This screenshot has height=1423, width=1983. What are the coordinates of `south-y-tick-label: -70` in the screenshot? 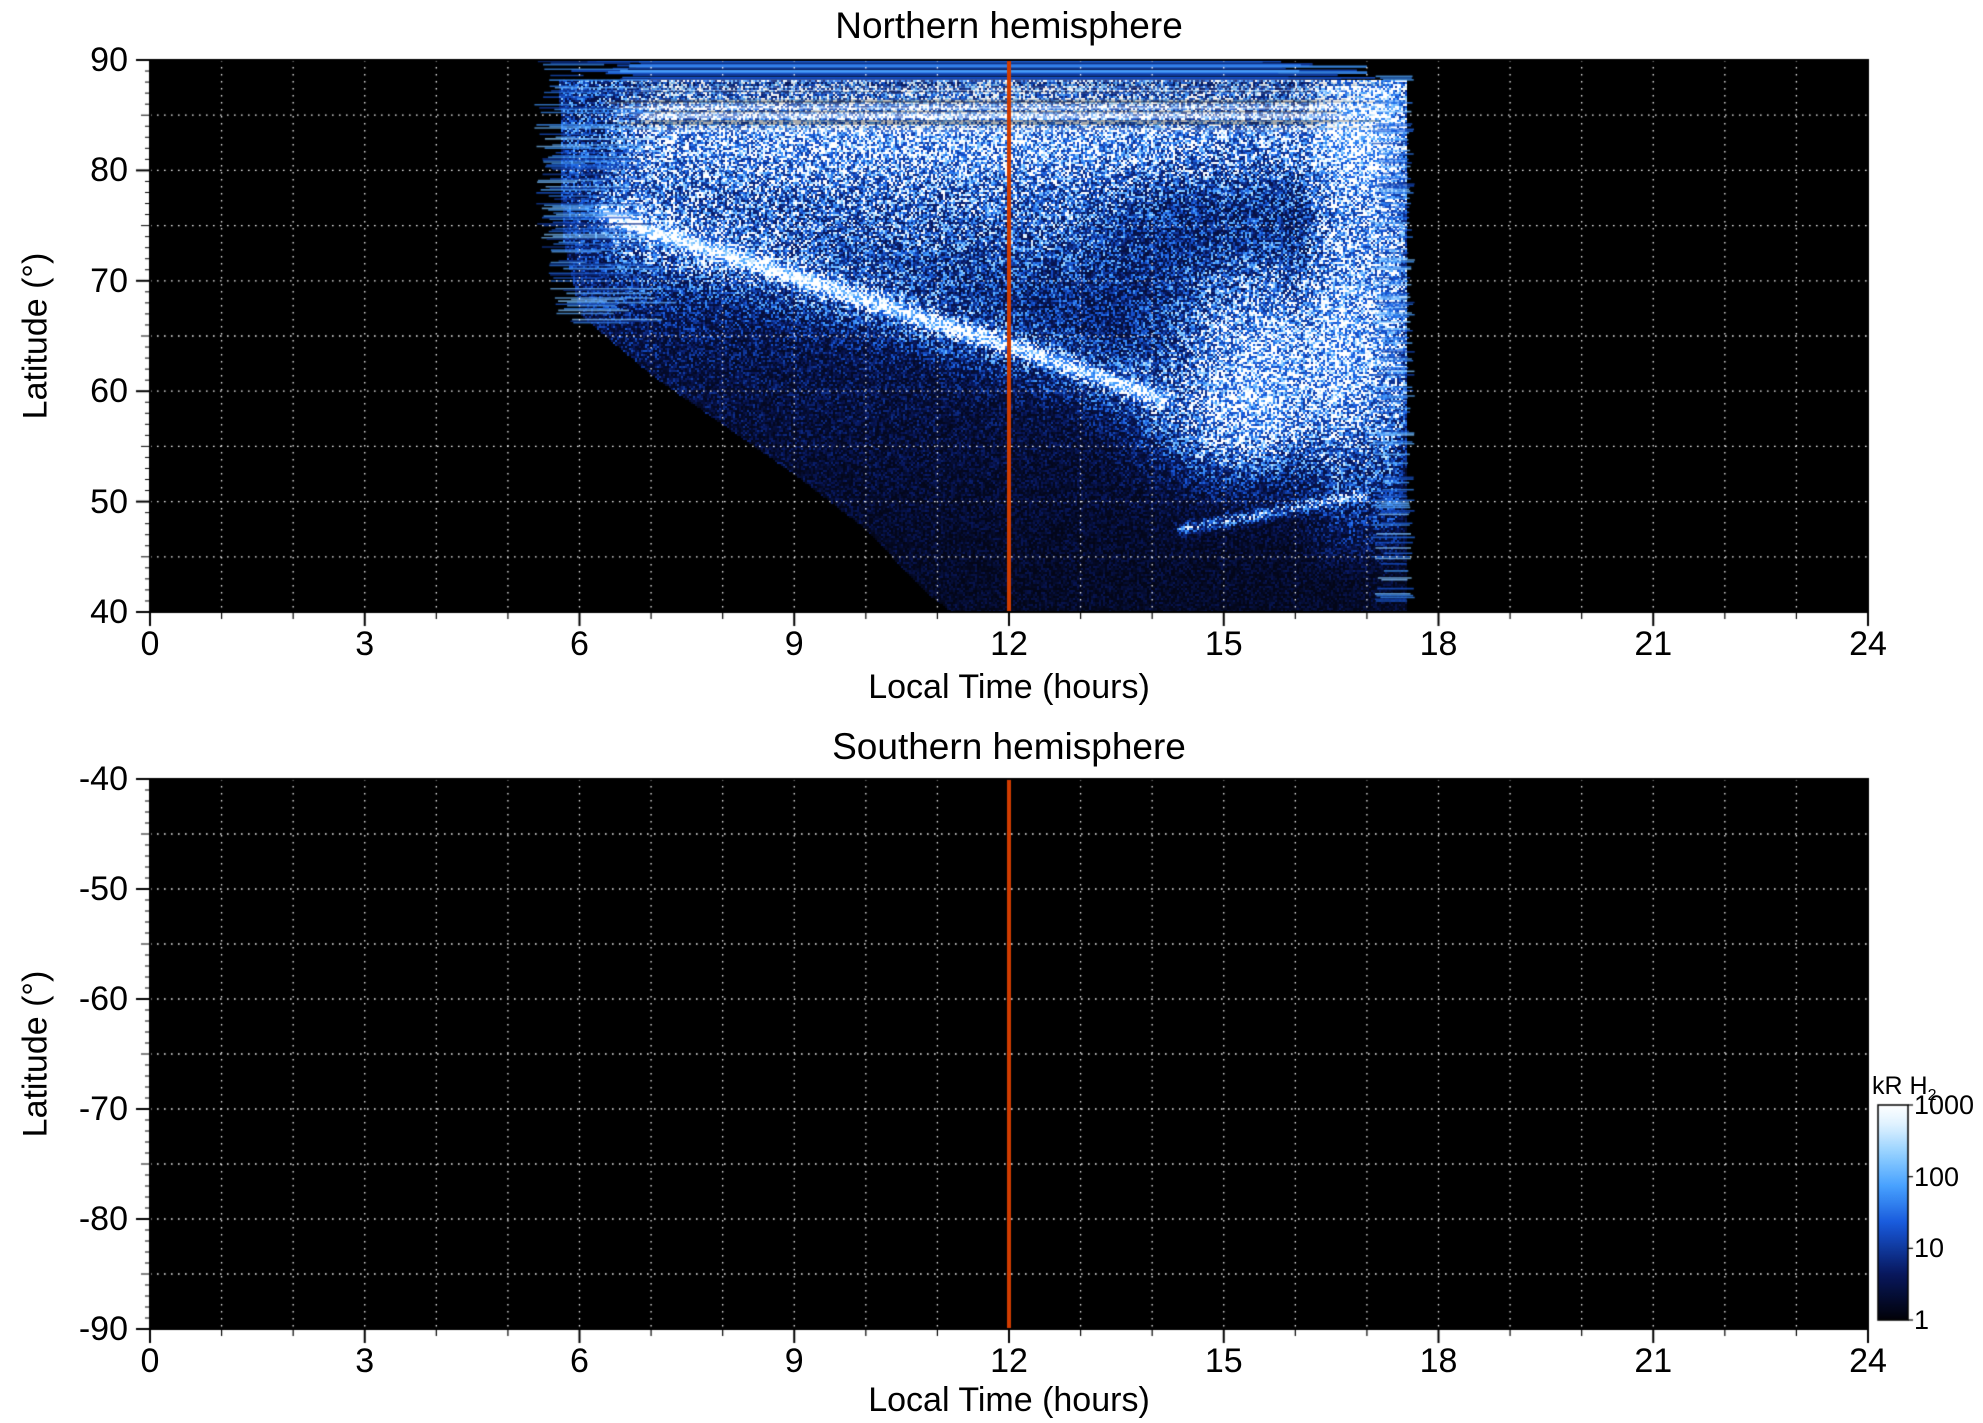 It's located at (103, 1109).